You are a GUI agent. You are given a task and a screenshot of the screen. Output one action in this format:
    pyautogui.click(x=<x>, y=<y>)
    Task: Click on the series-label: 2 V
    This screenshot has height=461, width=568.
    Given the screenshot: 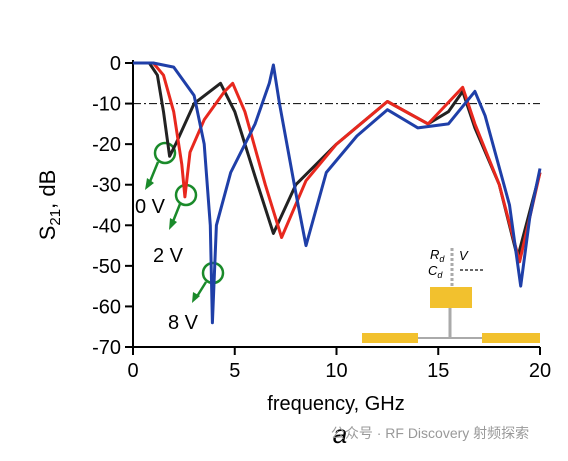 What is the action you would take?
    pyautogui.click(x=168, y=256)
    